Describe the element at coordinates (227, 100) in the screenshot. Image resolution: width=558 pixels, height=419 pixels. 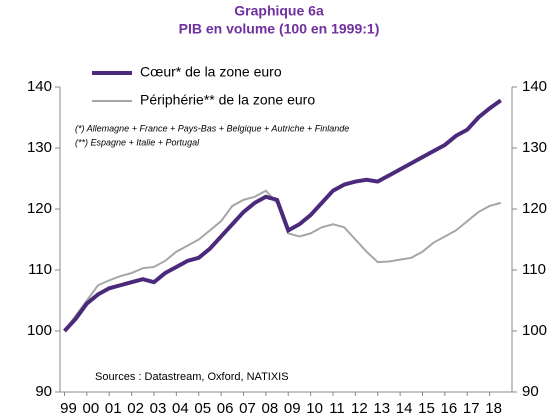
I see `legend-label: Périphérie** de la zone euro` at that location.